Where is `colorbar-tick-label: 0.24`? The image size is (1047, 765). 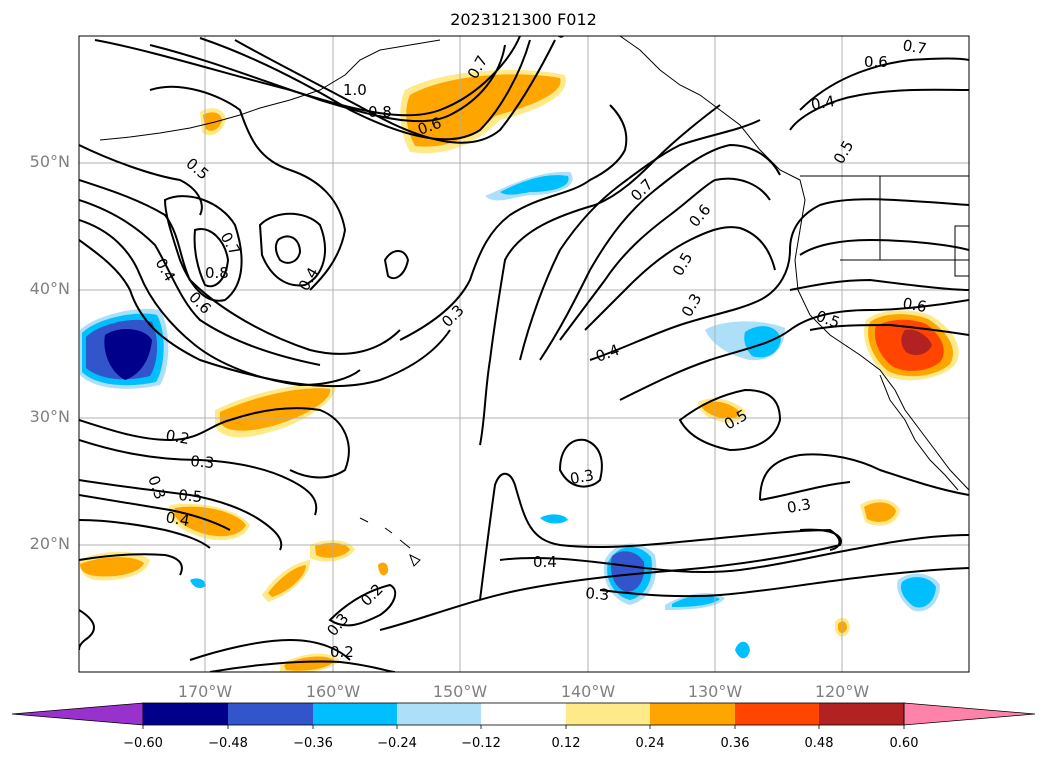 colorbar-tick-label: 0.24 is located at coordinates (650, 743).